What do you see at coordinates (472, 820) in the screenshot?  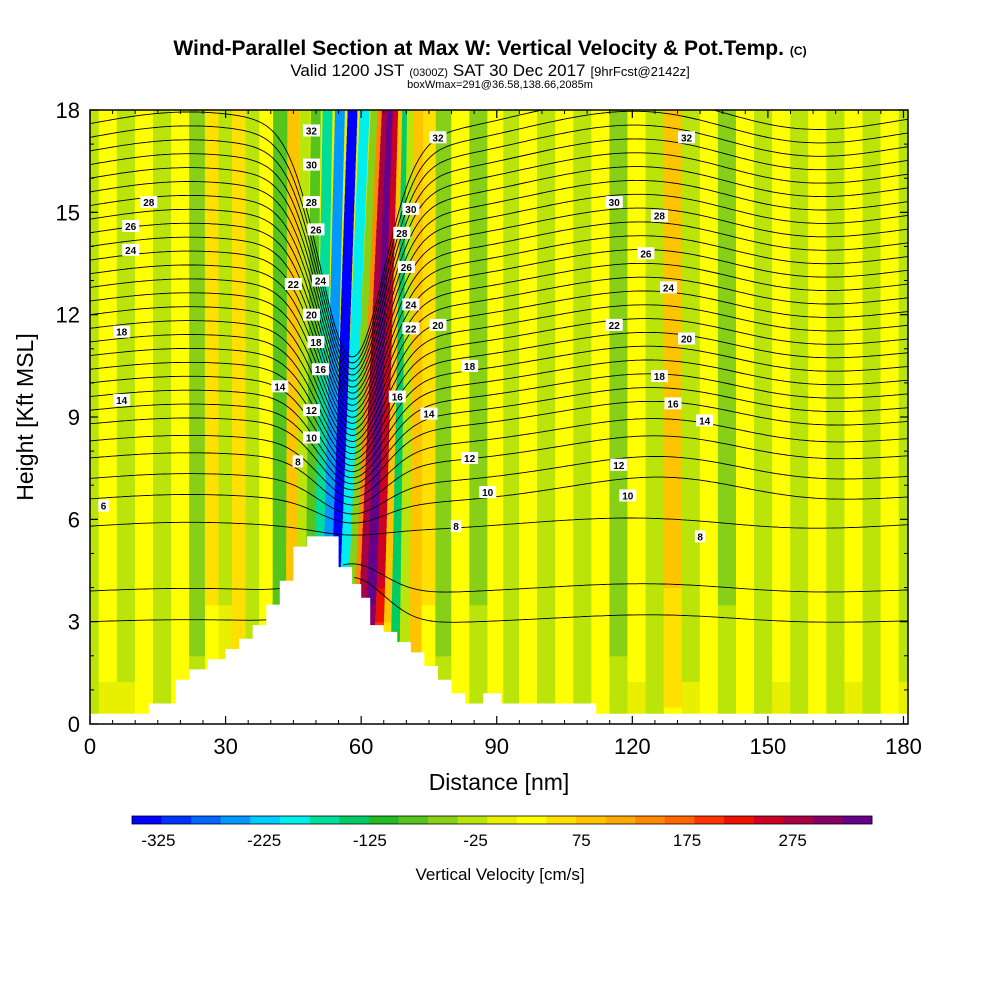 I see `colorbar-swatch` at bounding box center [472, 820].